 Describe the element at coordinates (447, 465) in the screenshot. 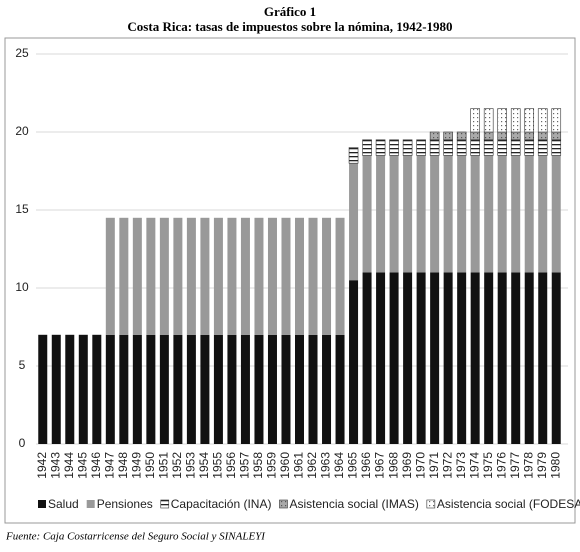

I see `x-tick-label: 1972` at that location.